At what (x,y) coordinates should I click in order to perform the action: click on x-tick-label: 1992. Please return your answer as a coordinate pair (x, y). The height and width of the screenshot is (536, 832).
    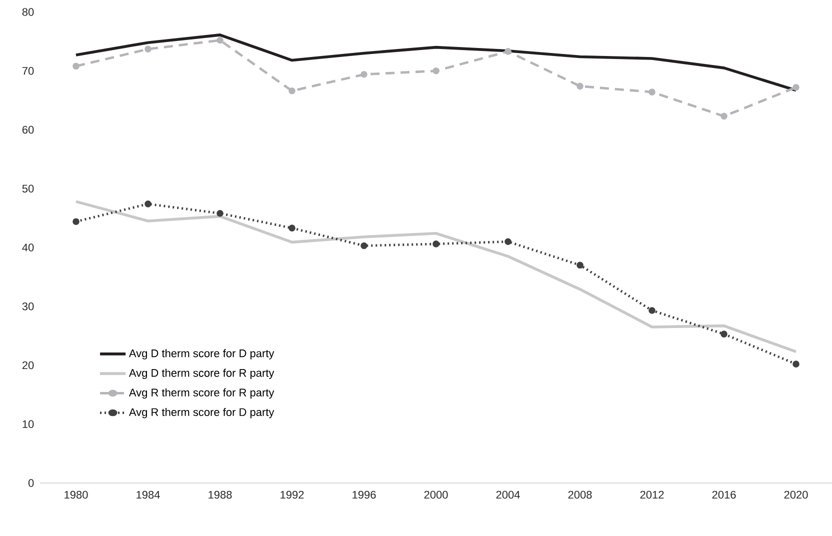
    Looking at the image, I should click on (292, 494).